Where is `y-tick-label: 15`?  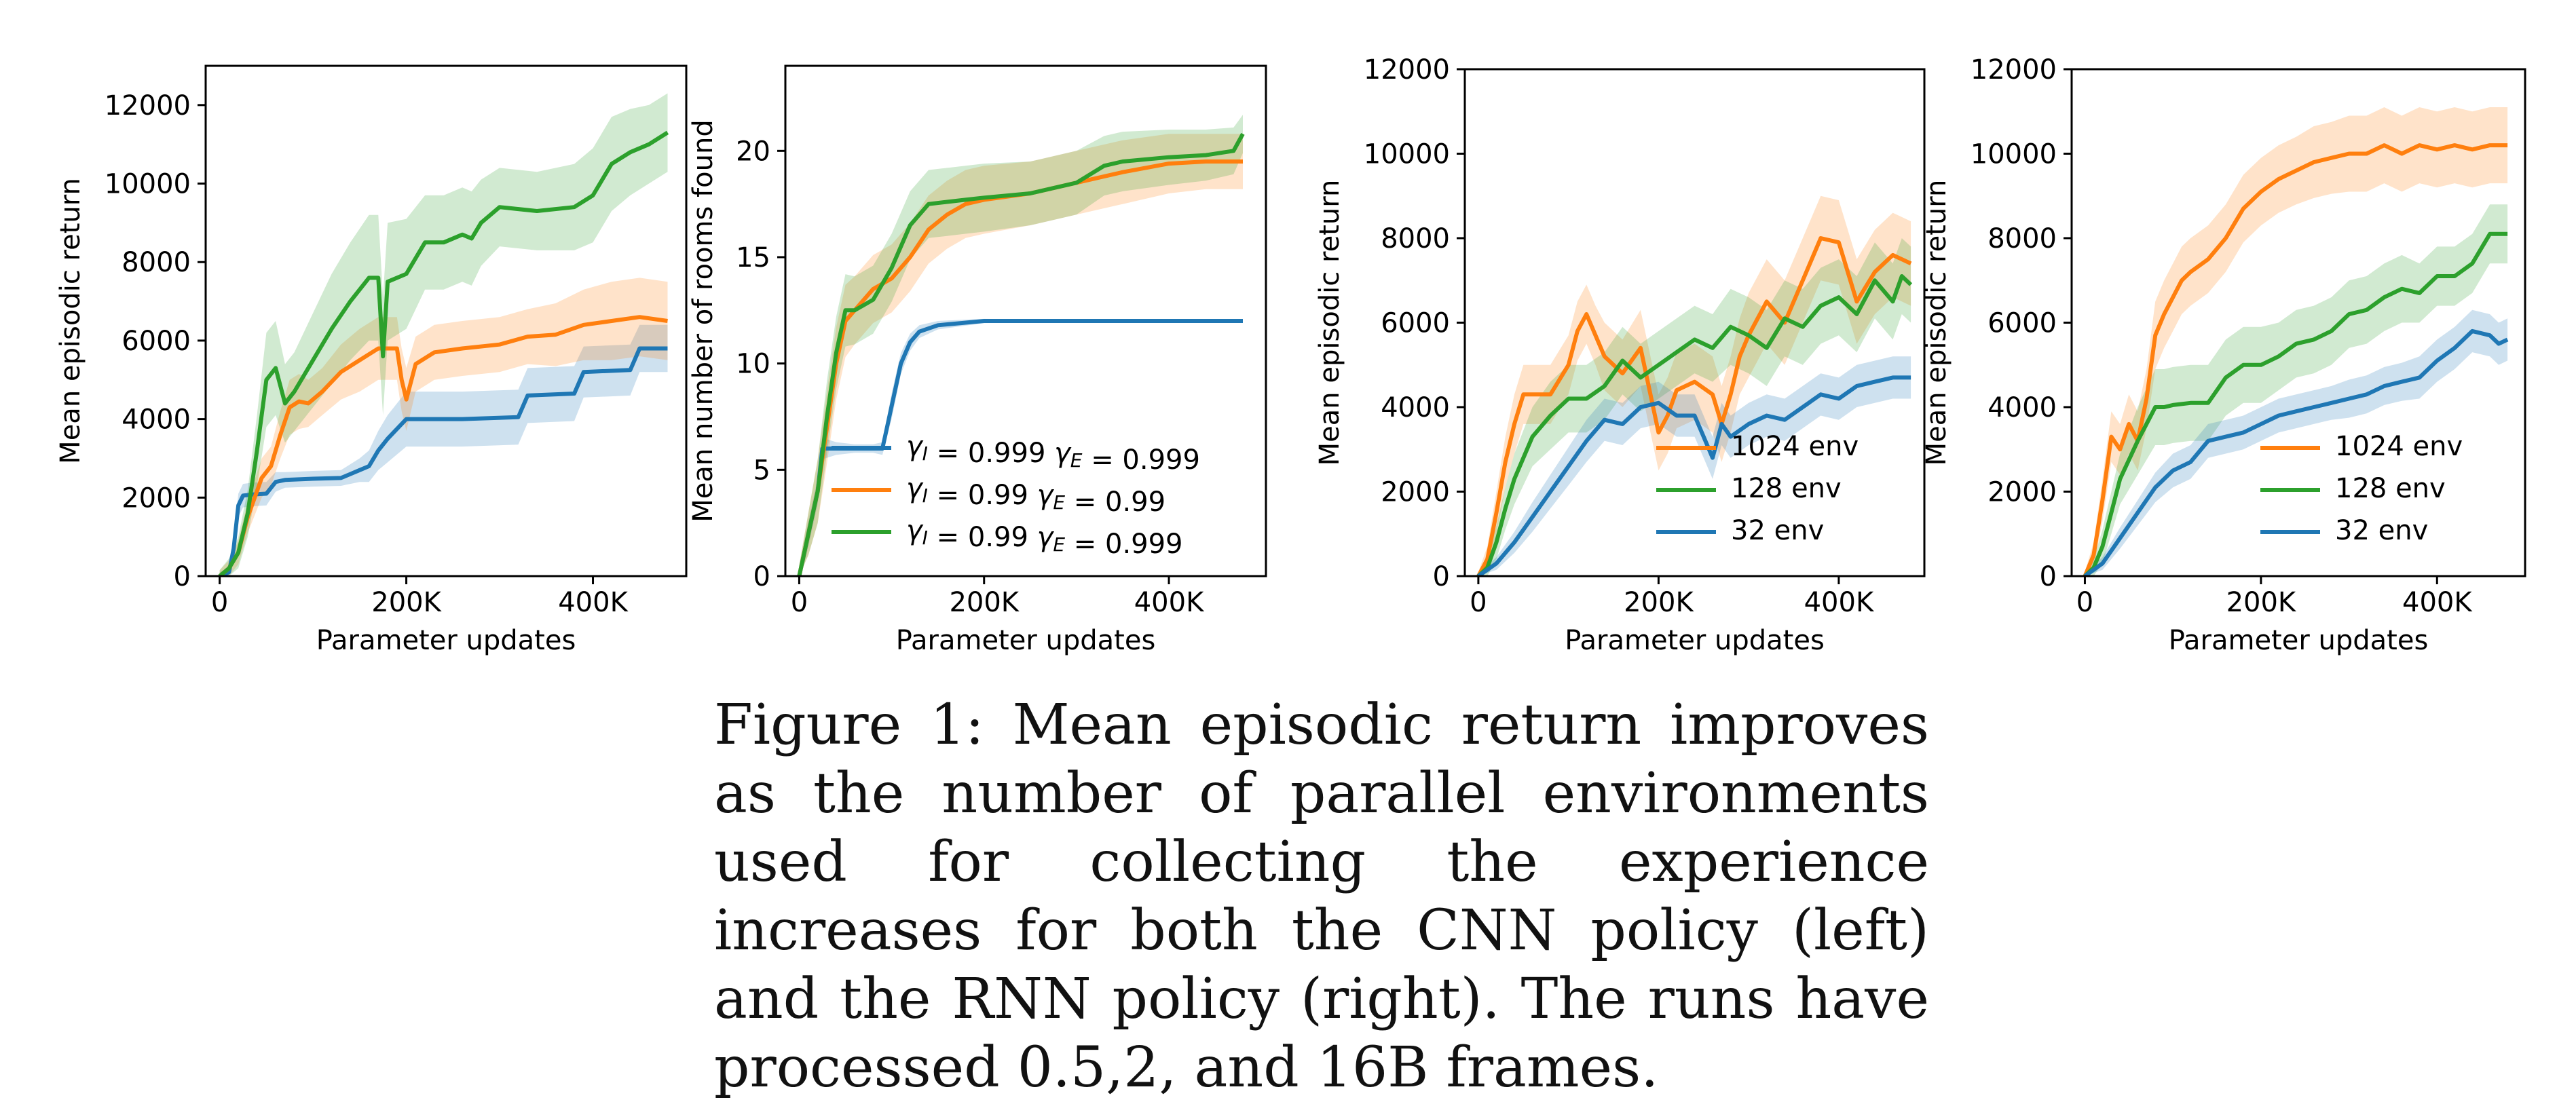
y-tick-label: 15 is located at coordinates (753, 257).